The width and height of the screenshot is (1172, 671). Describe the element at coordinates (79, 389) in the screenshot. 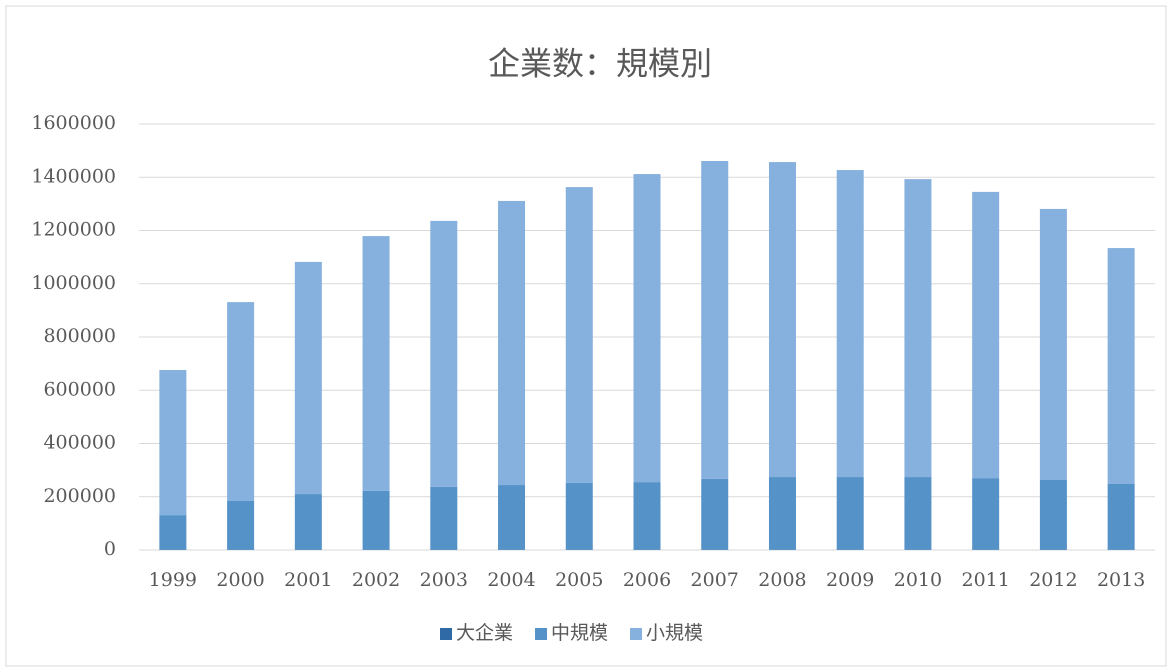

I see `y-tick-label: 600000` at that location.